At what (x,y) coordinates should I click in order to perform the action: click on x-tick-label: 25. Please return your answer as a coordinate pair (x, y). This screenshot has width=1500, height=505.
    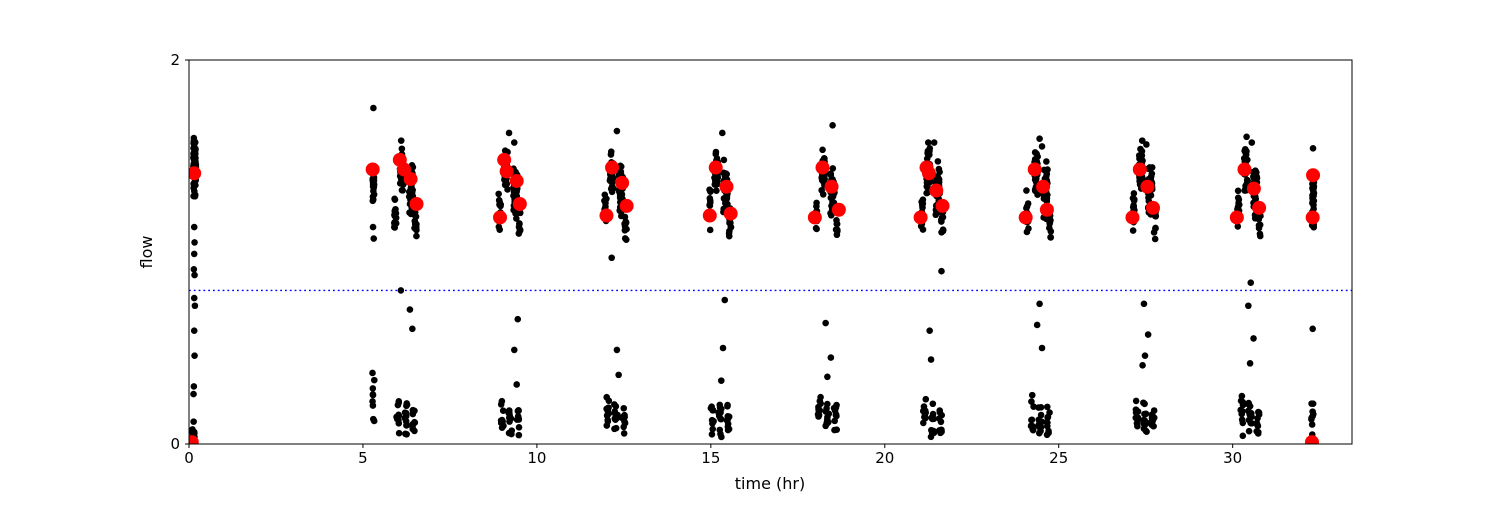
    Looking at the image, I should click on (1058, 458).